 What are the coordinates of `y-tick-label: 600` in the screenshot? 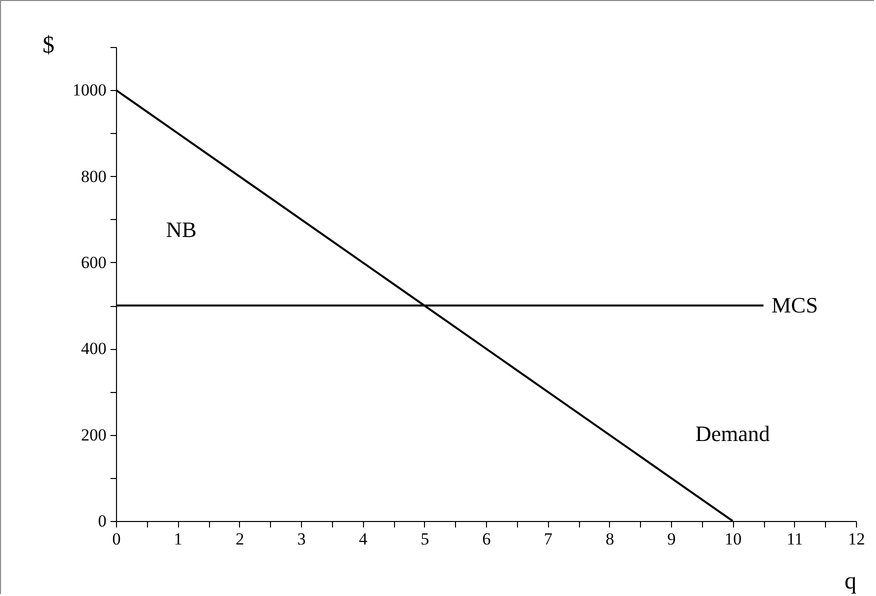 It's located at (93, 262).